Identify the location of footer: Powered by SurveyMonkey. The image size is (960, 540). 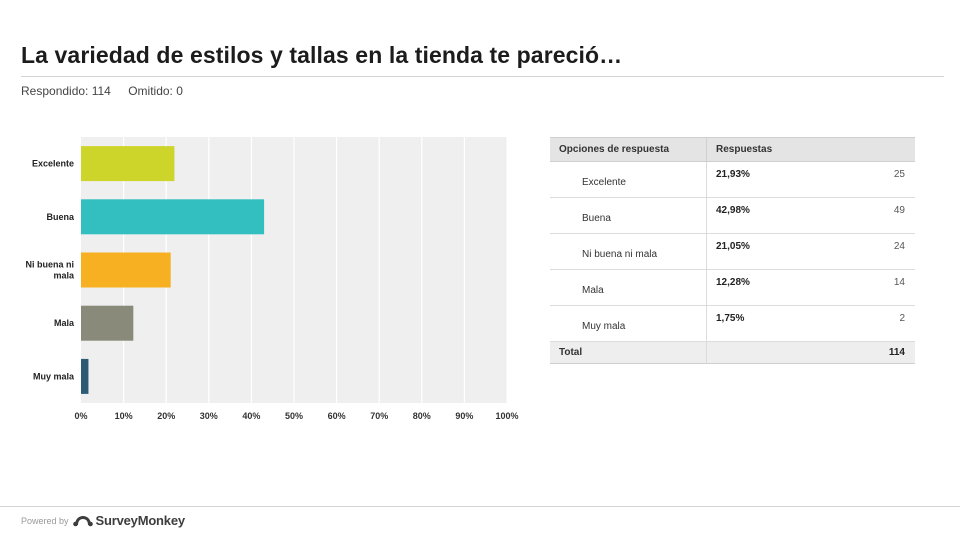
(103, 520).